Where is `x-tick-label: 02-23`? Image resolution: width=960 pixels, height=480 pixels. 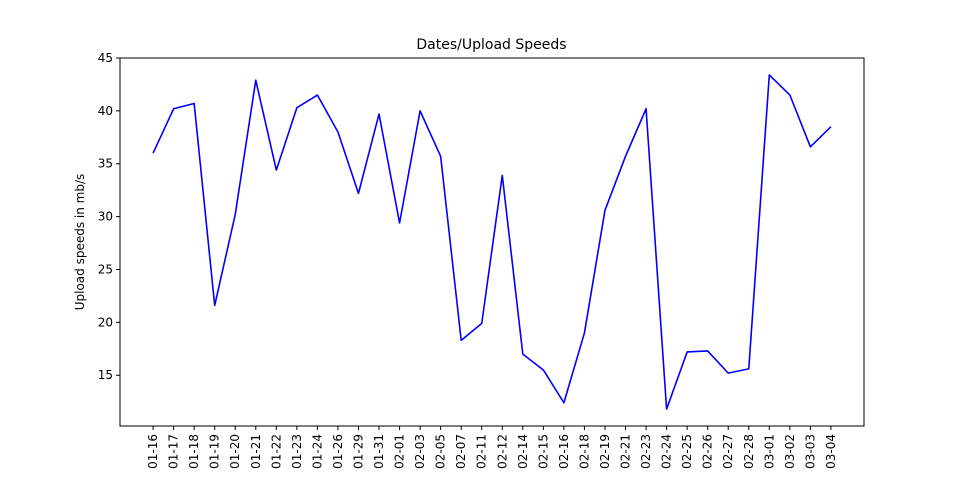
x-tick-label: 02-23 is located at coordinates (646, 451).